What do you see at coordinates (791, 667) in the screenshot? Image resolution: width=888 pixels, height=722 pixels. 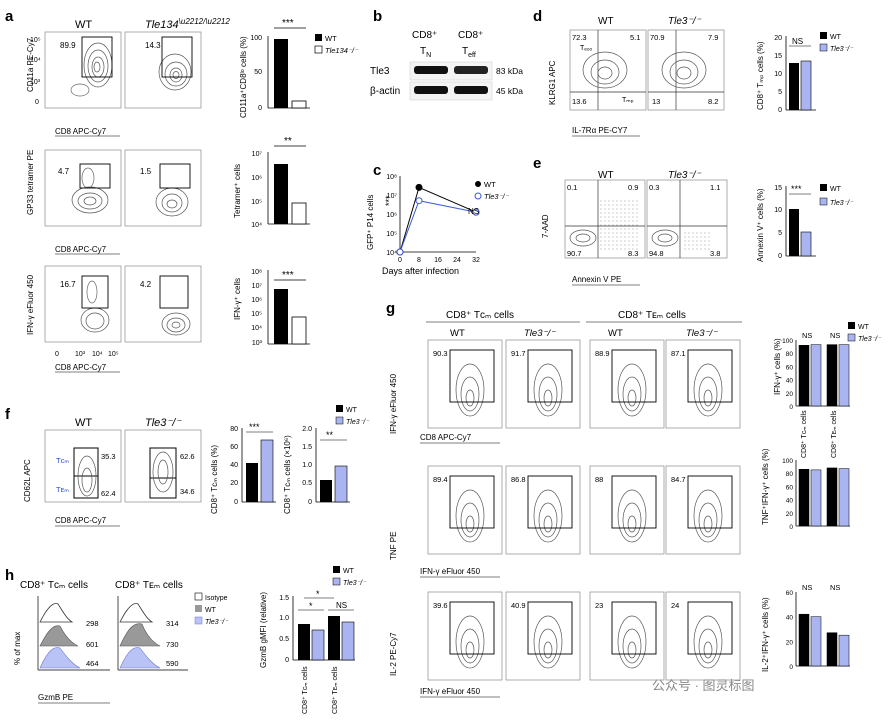 I see `g-bar-tick-2-0: 0` at bounding box center [791, 667].